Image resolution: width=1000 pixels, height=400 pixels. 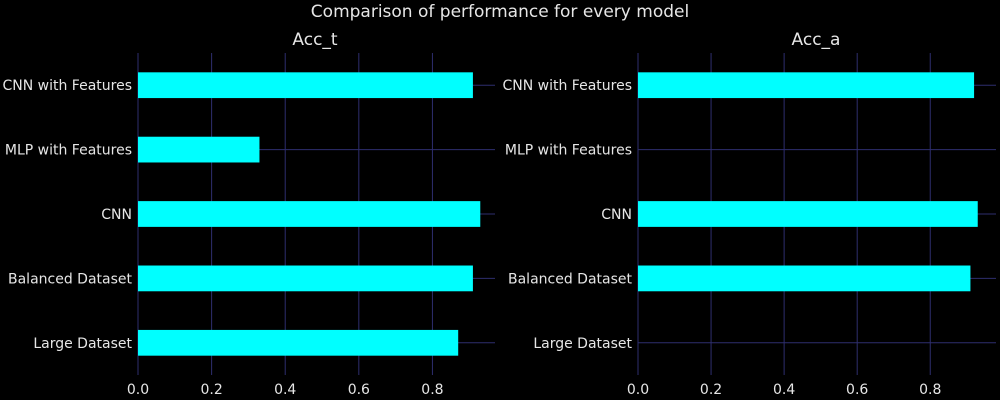 I want to click on chart-title: Acc_t, so click(x=315, y=40).